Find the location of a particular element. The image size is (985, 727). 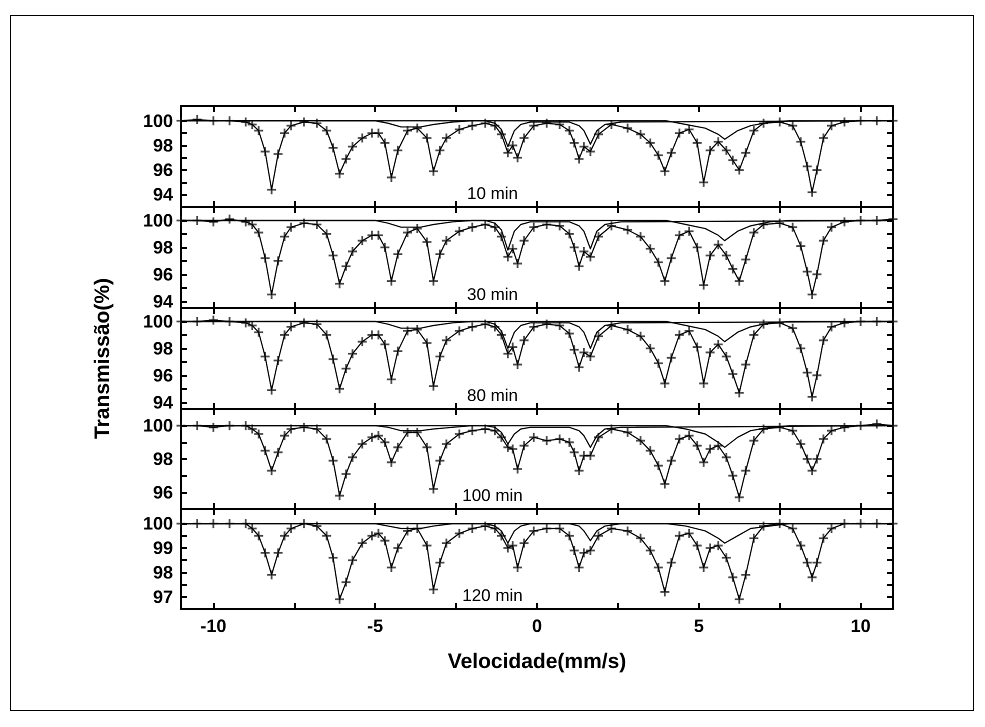

annotation: 100 min is located at coordinates (492, 495).